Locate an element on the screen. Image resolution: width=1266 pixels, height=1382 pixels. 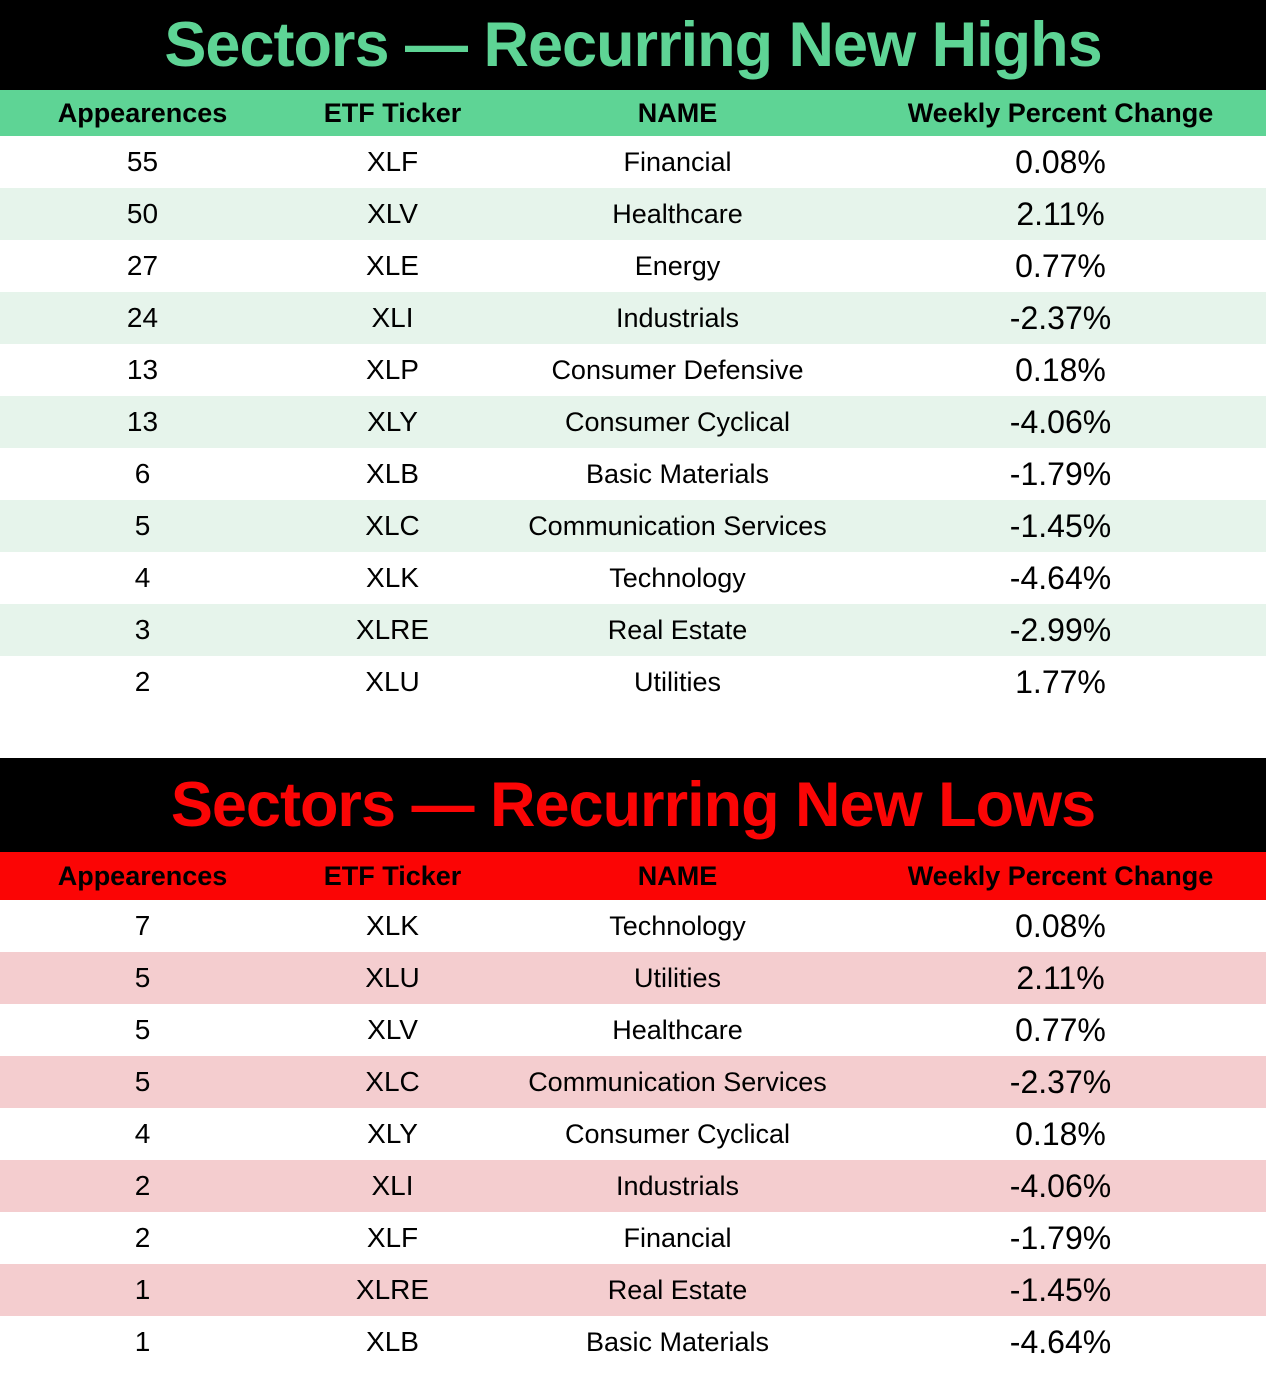
pct-change-cell: -2.99% is located at coordinates (1060, 630).